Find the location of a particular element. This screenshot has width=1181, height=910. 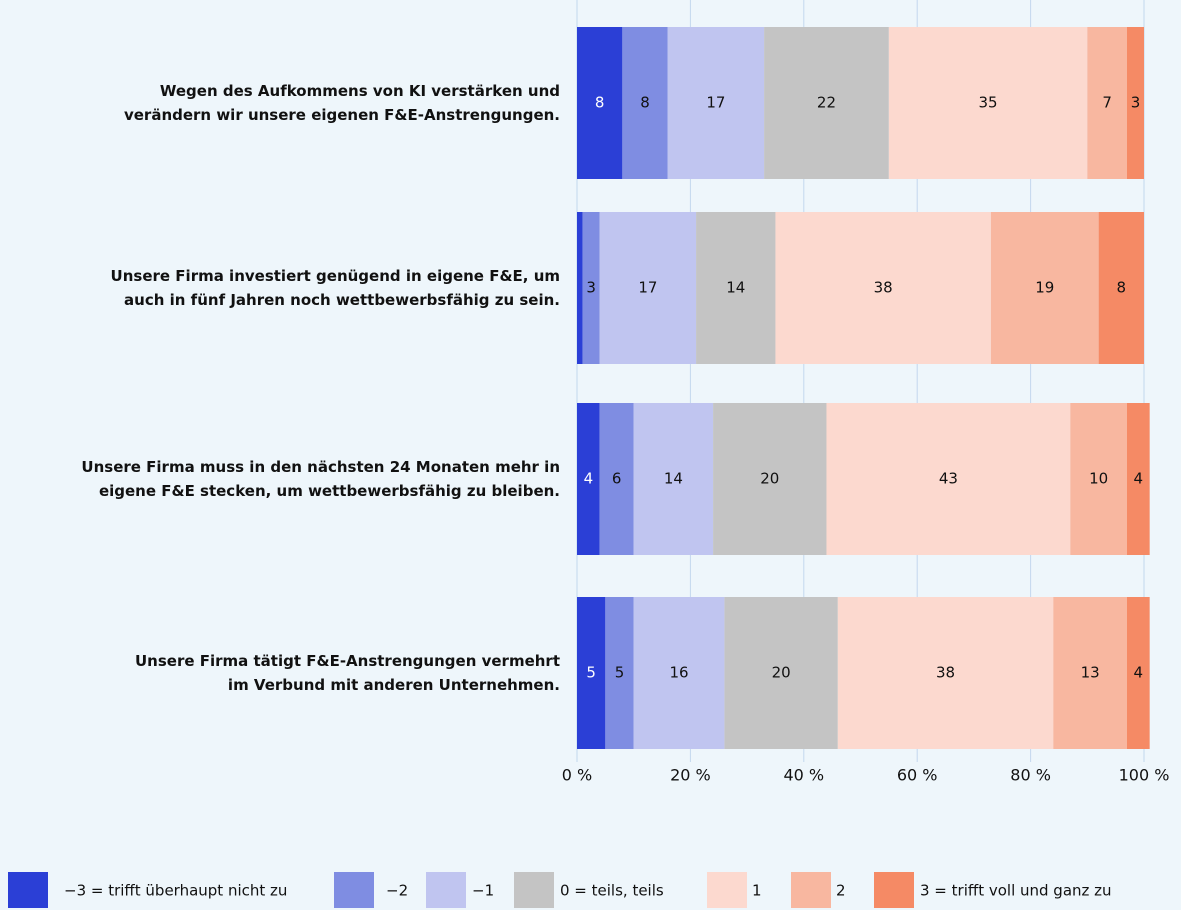

value-label: 22 is located at coordinates (826, 103).